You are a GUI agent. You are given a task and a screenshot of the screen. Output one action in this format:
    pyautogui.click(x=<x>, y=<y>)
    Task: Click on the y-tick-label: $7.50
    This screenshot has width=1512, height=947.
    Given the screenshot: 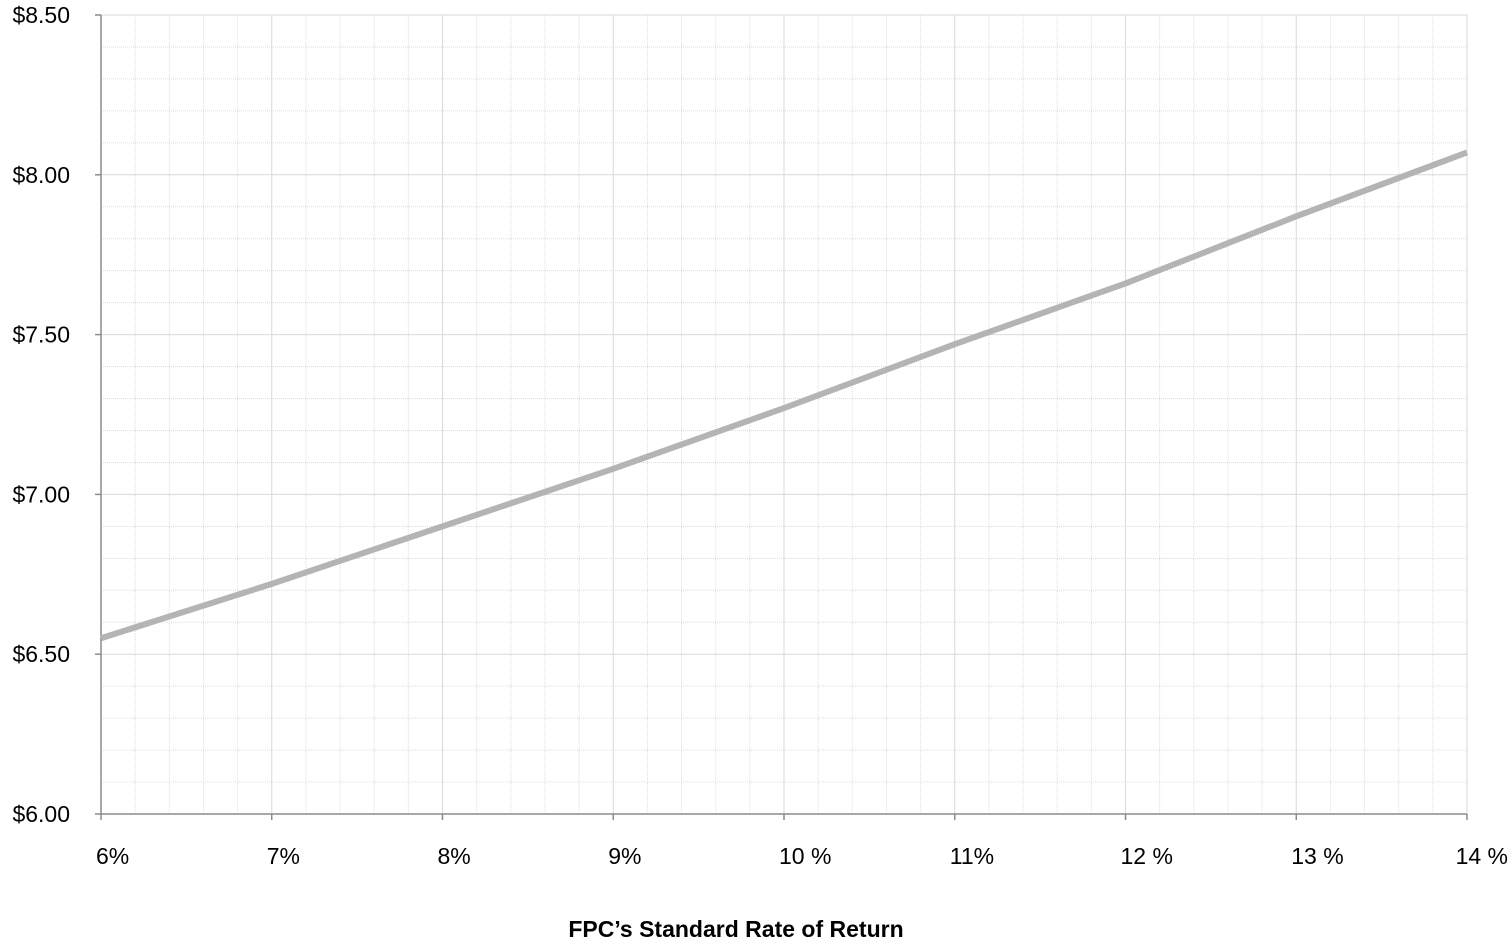 What is the action you would take?
    pyautogui.click(x=41, y=335)
    